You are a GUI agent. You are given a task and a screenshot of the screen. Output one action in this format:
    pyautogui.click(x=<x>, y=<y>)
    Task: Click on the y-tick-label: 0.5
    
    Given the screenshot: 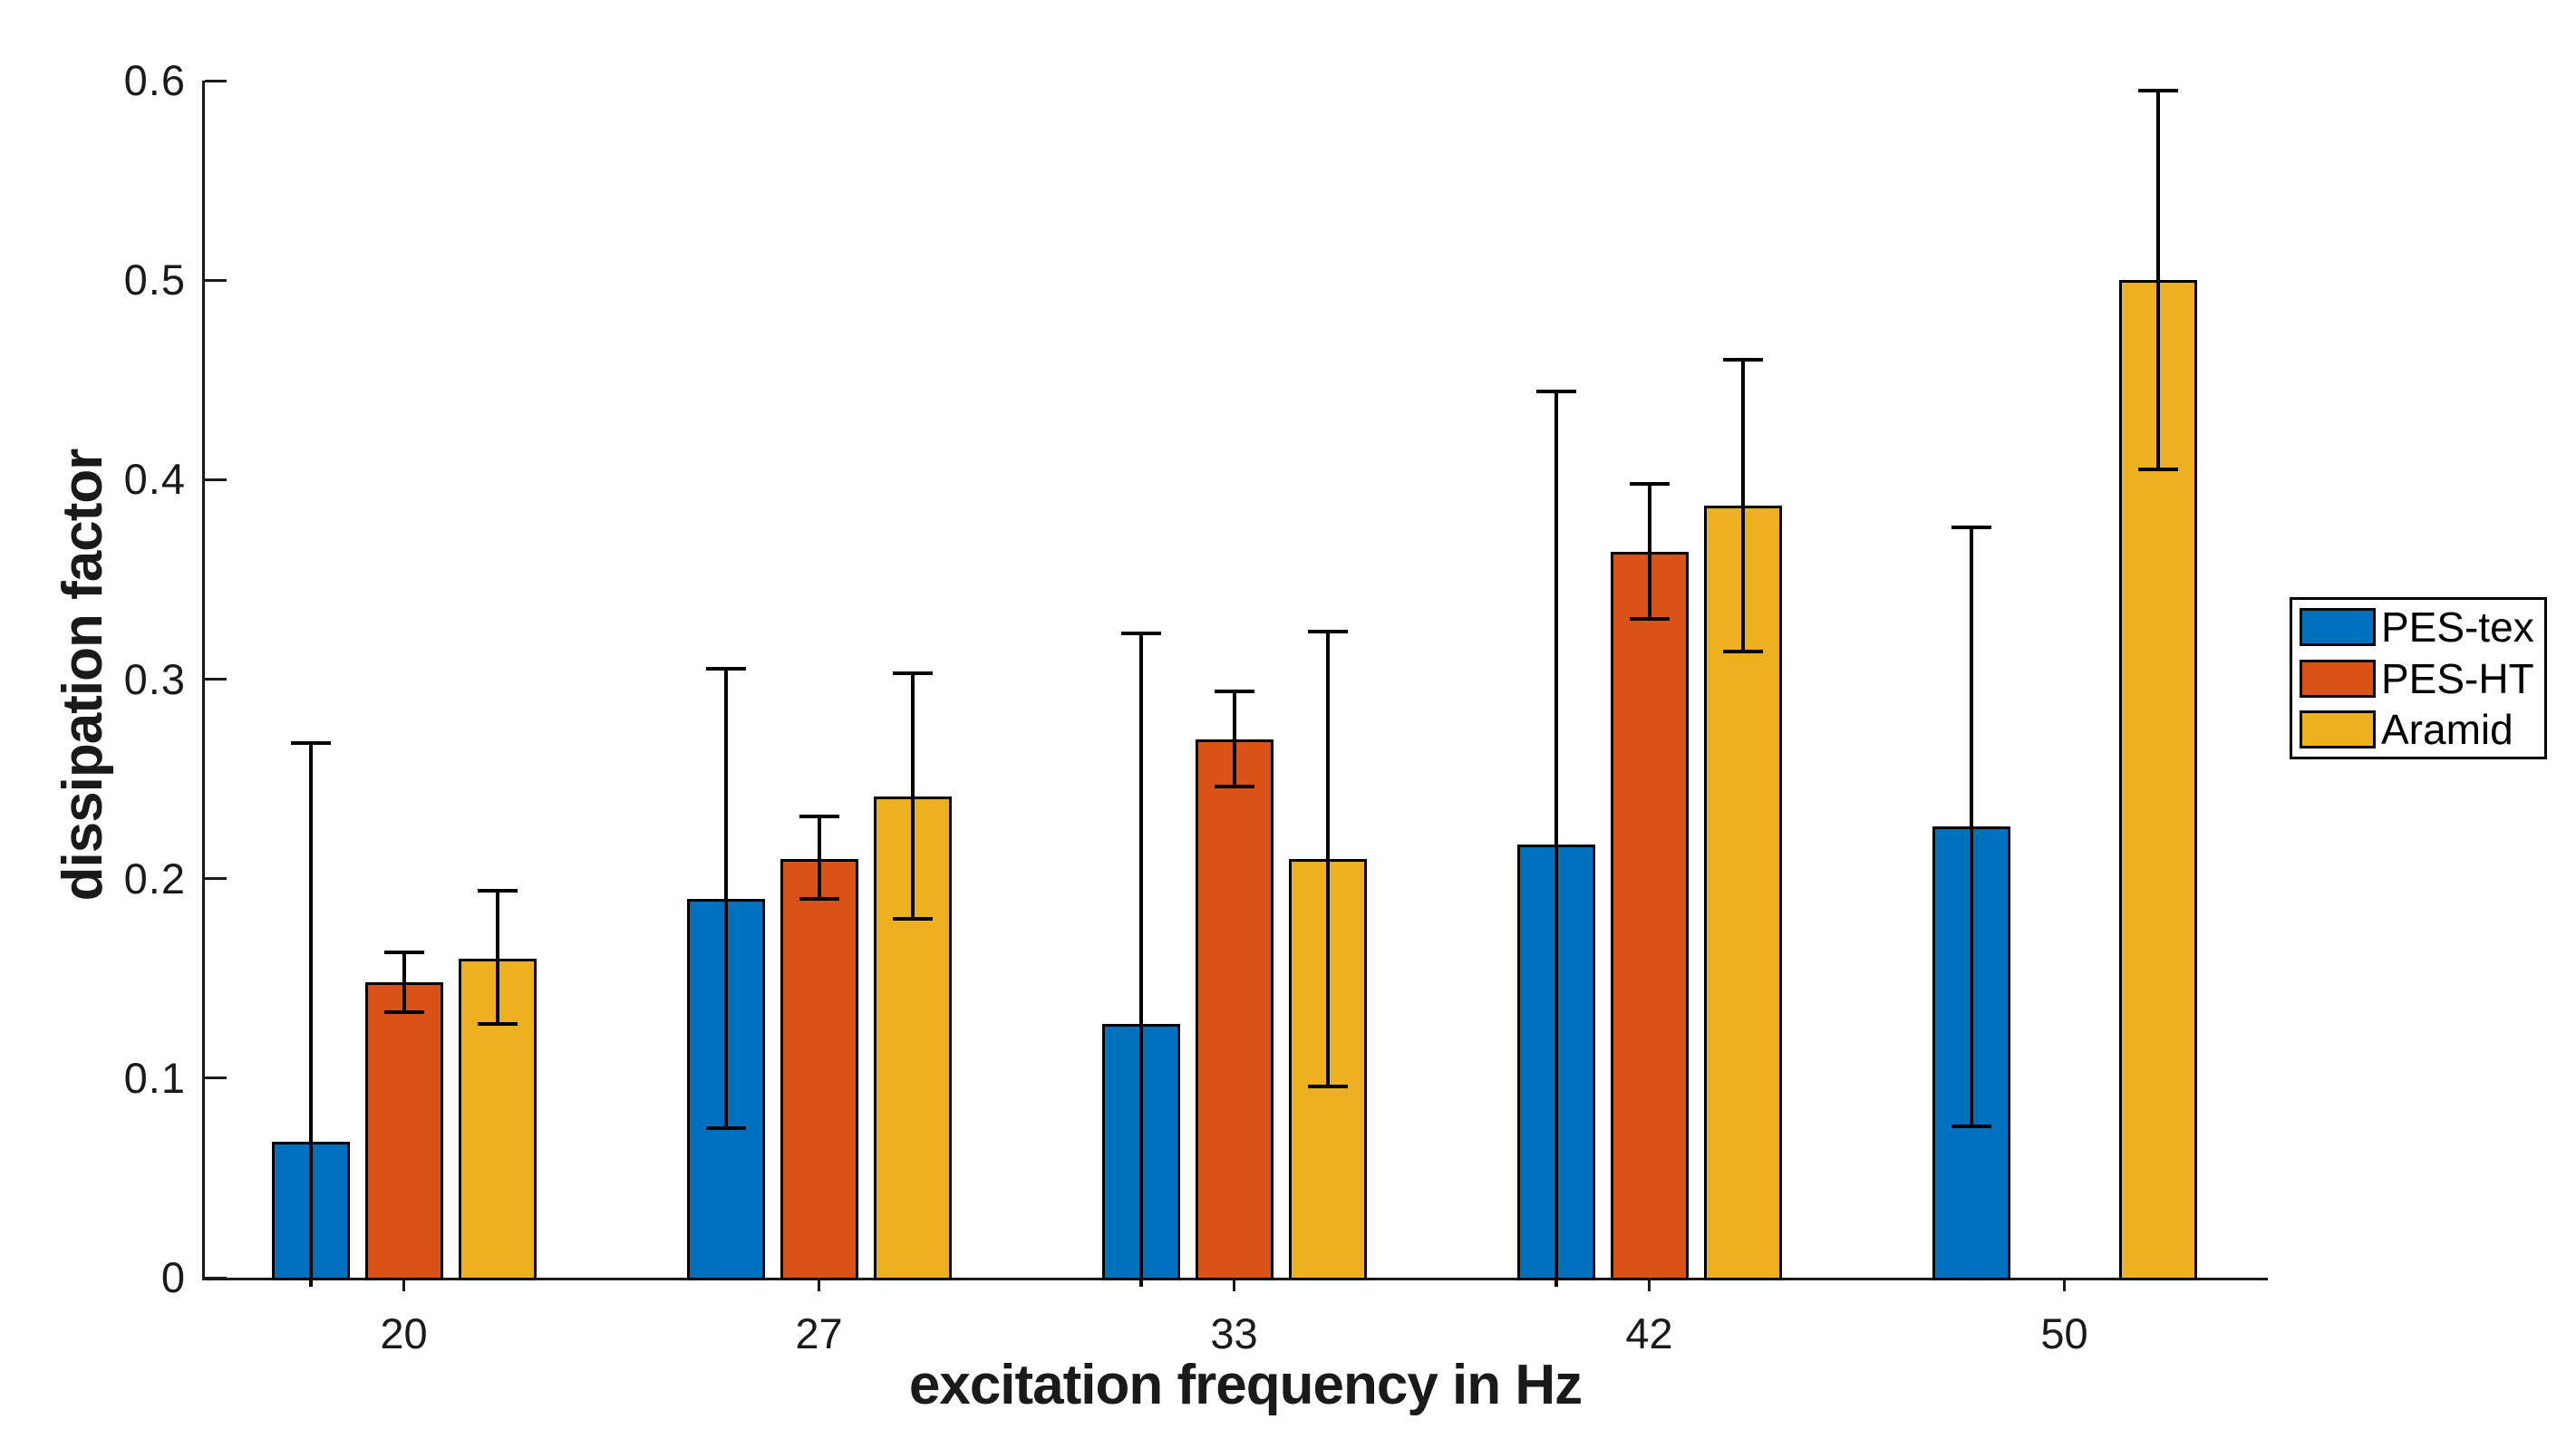 What is the action you would take?
    pyautogui.click(x=154, y=280)
    